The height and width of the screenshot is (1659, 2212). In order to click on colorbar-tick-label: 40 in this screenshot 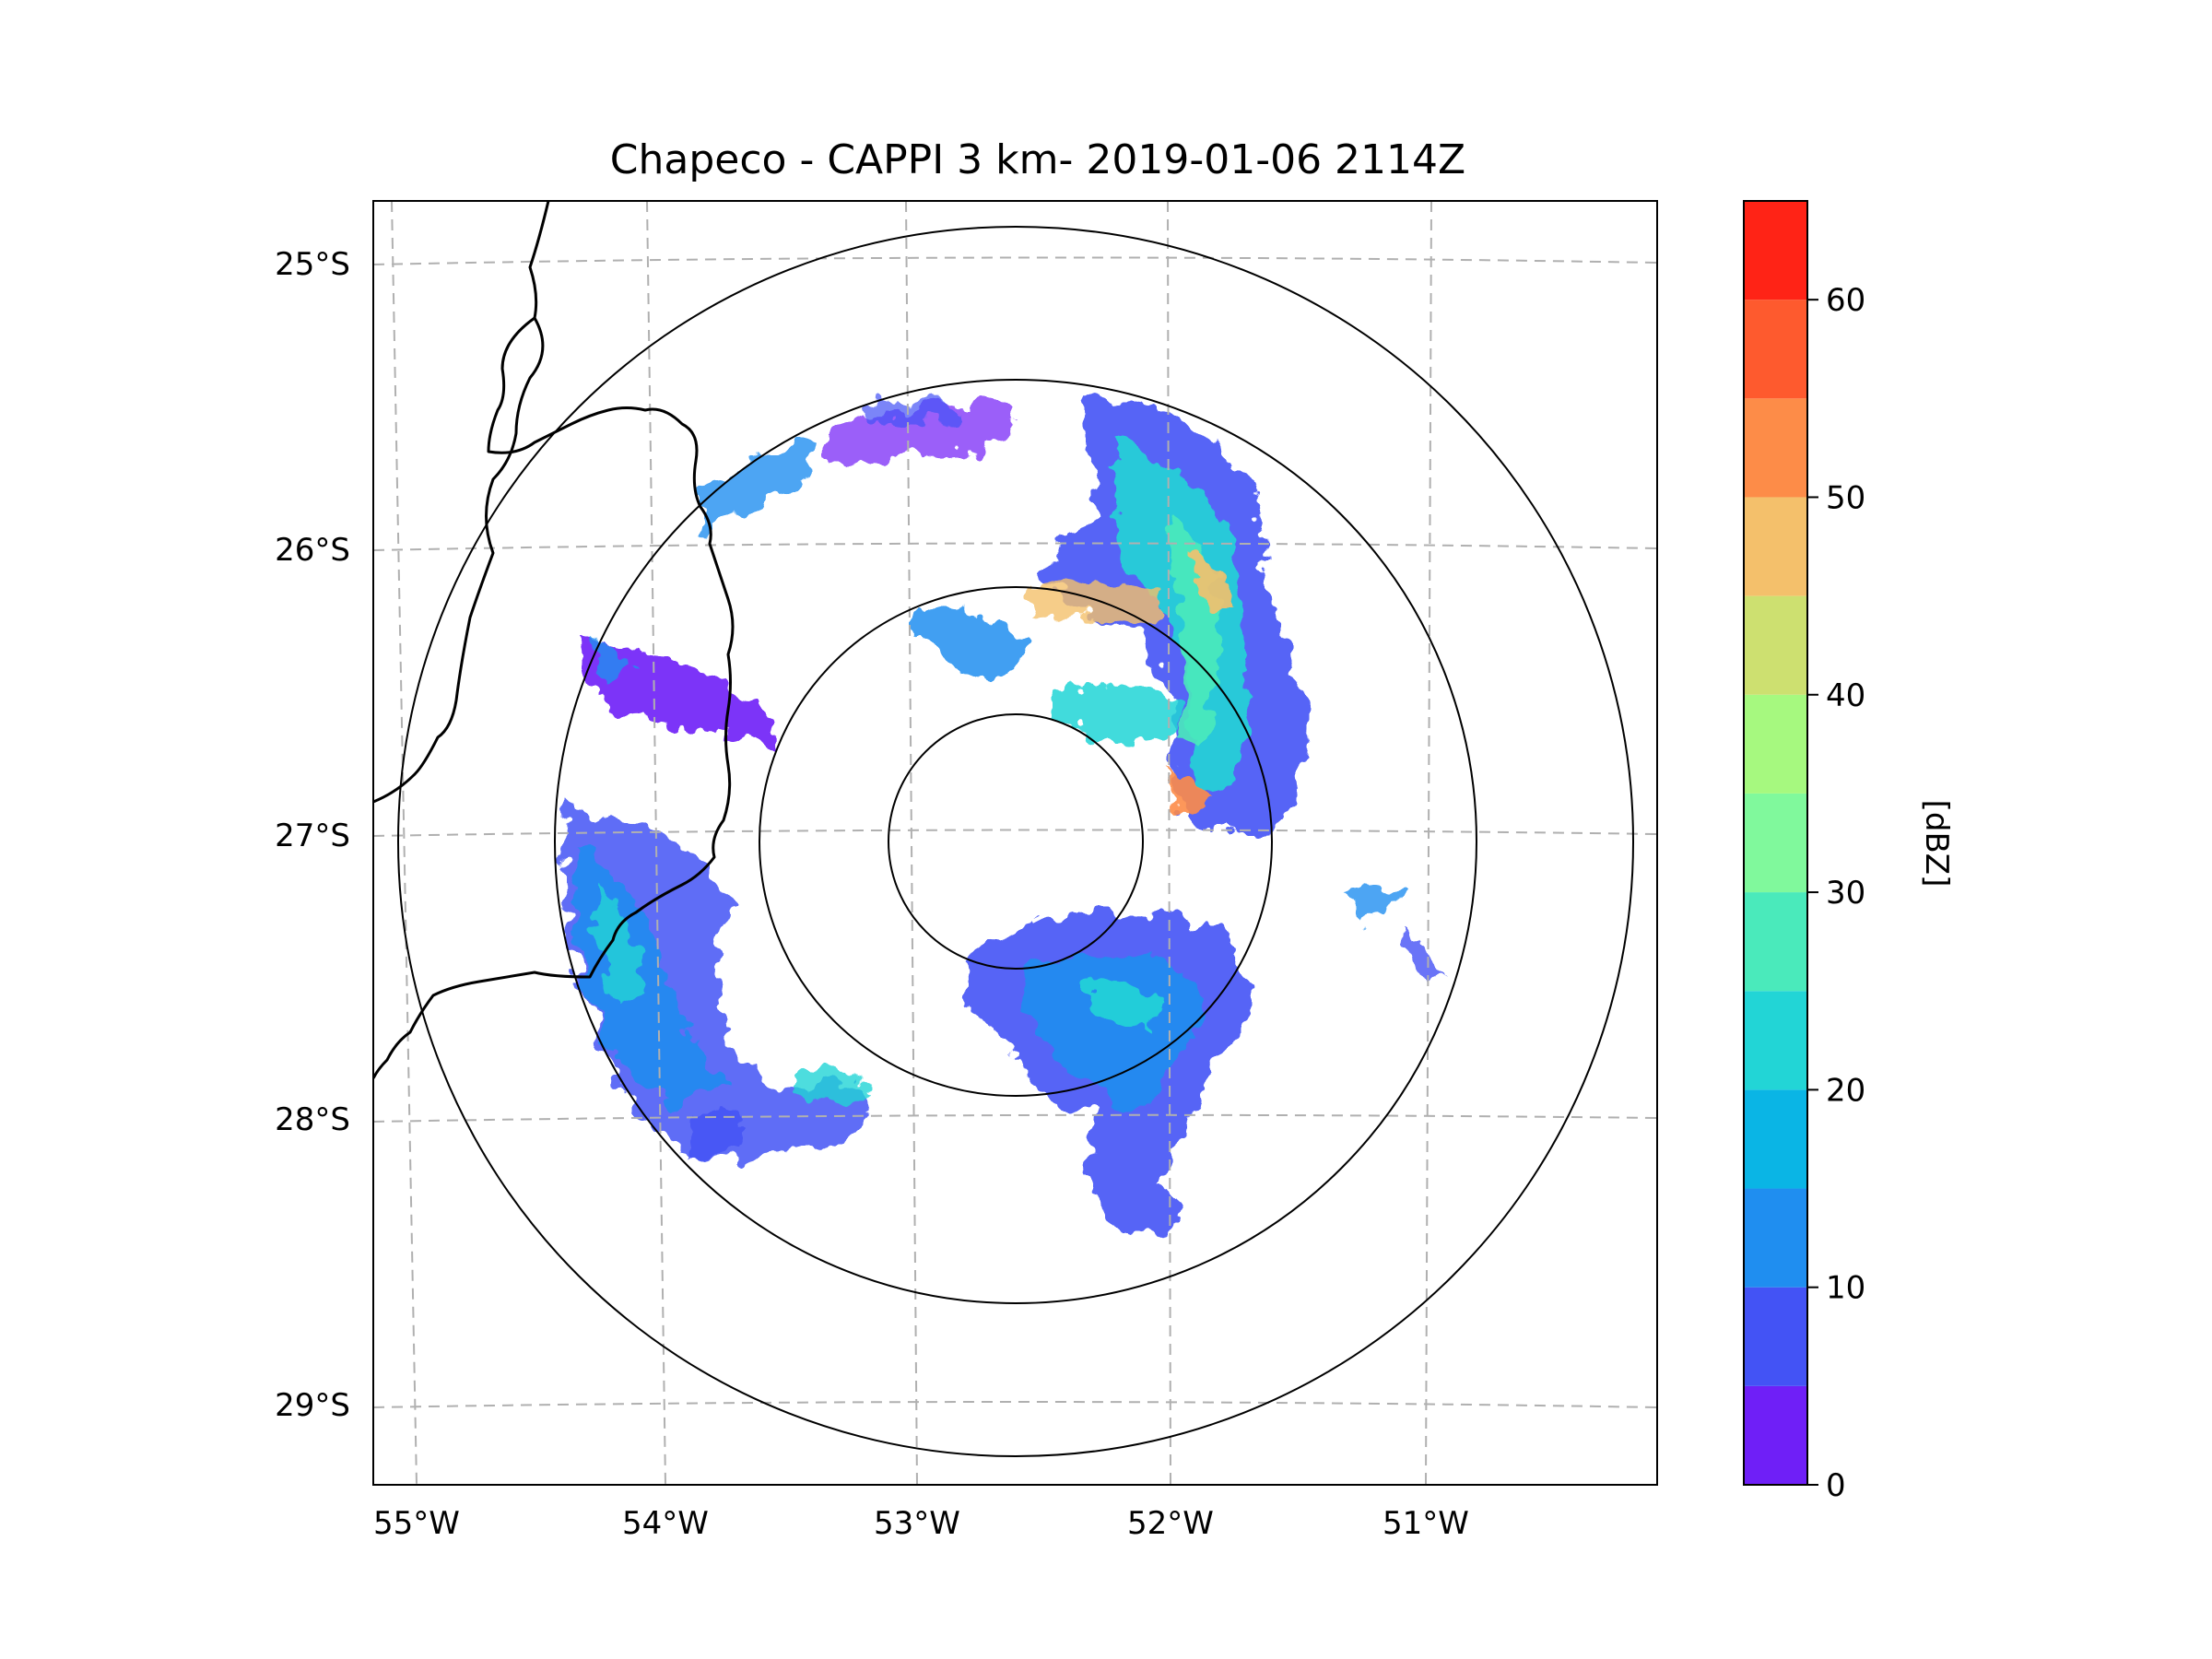, I will do `click(1845, 695)`.